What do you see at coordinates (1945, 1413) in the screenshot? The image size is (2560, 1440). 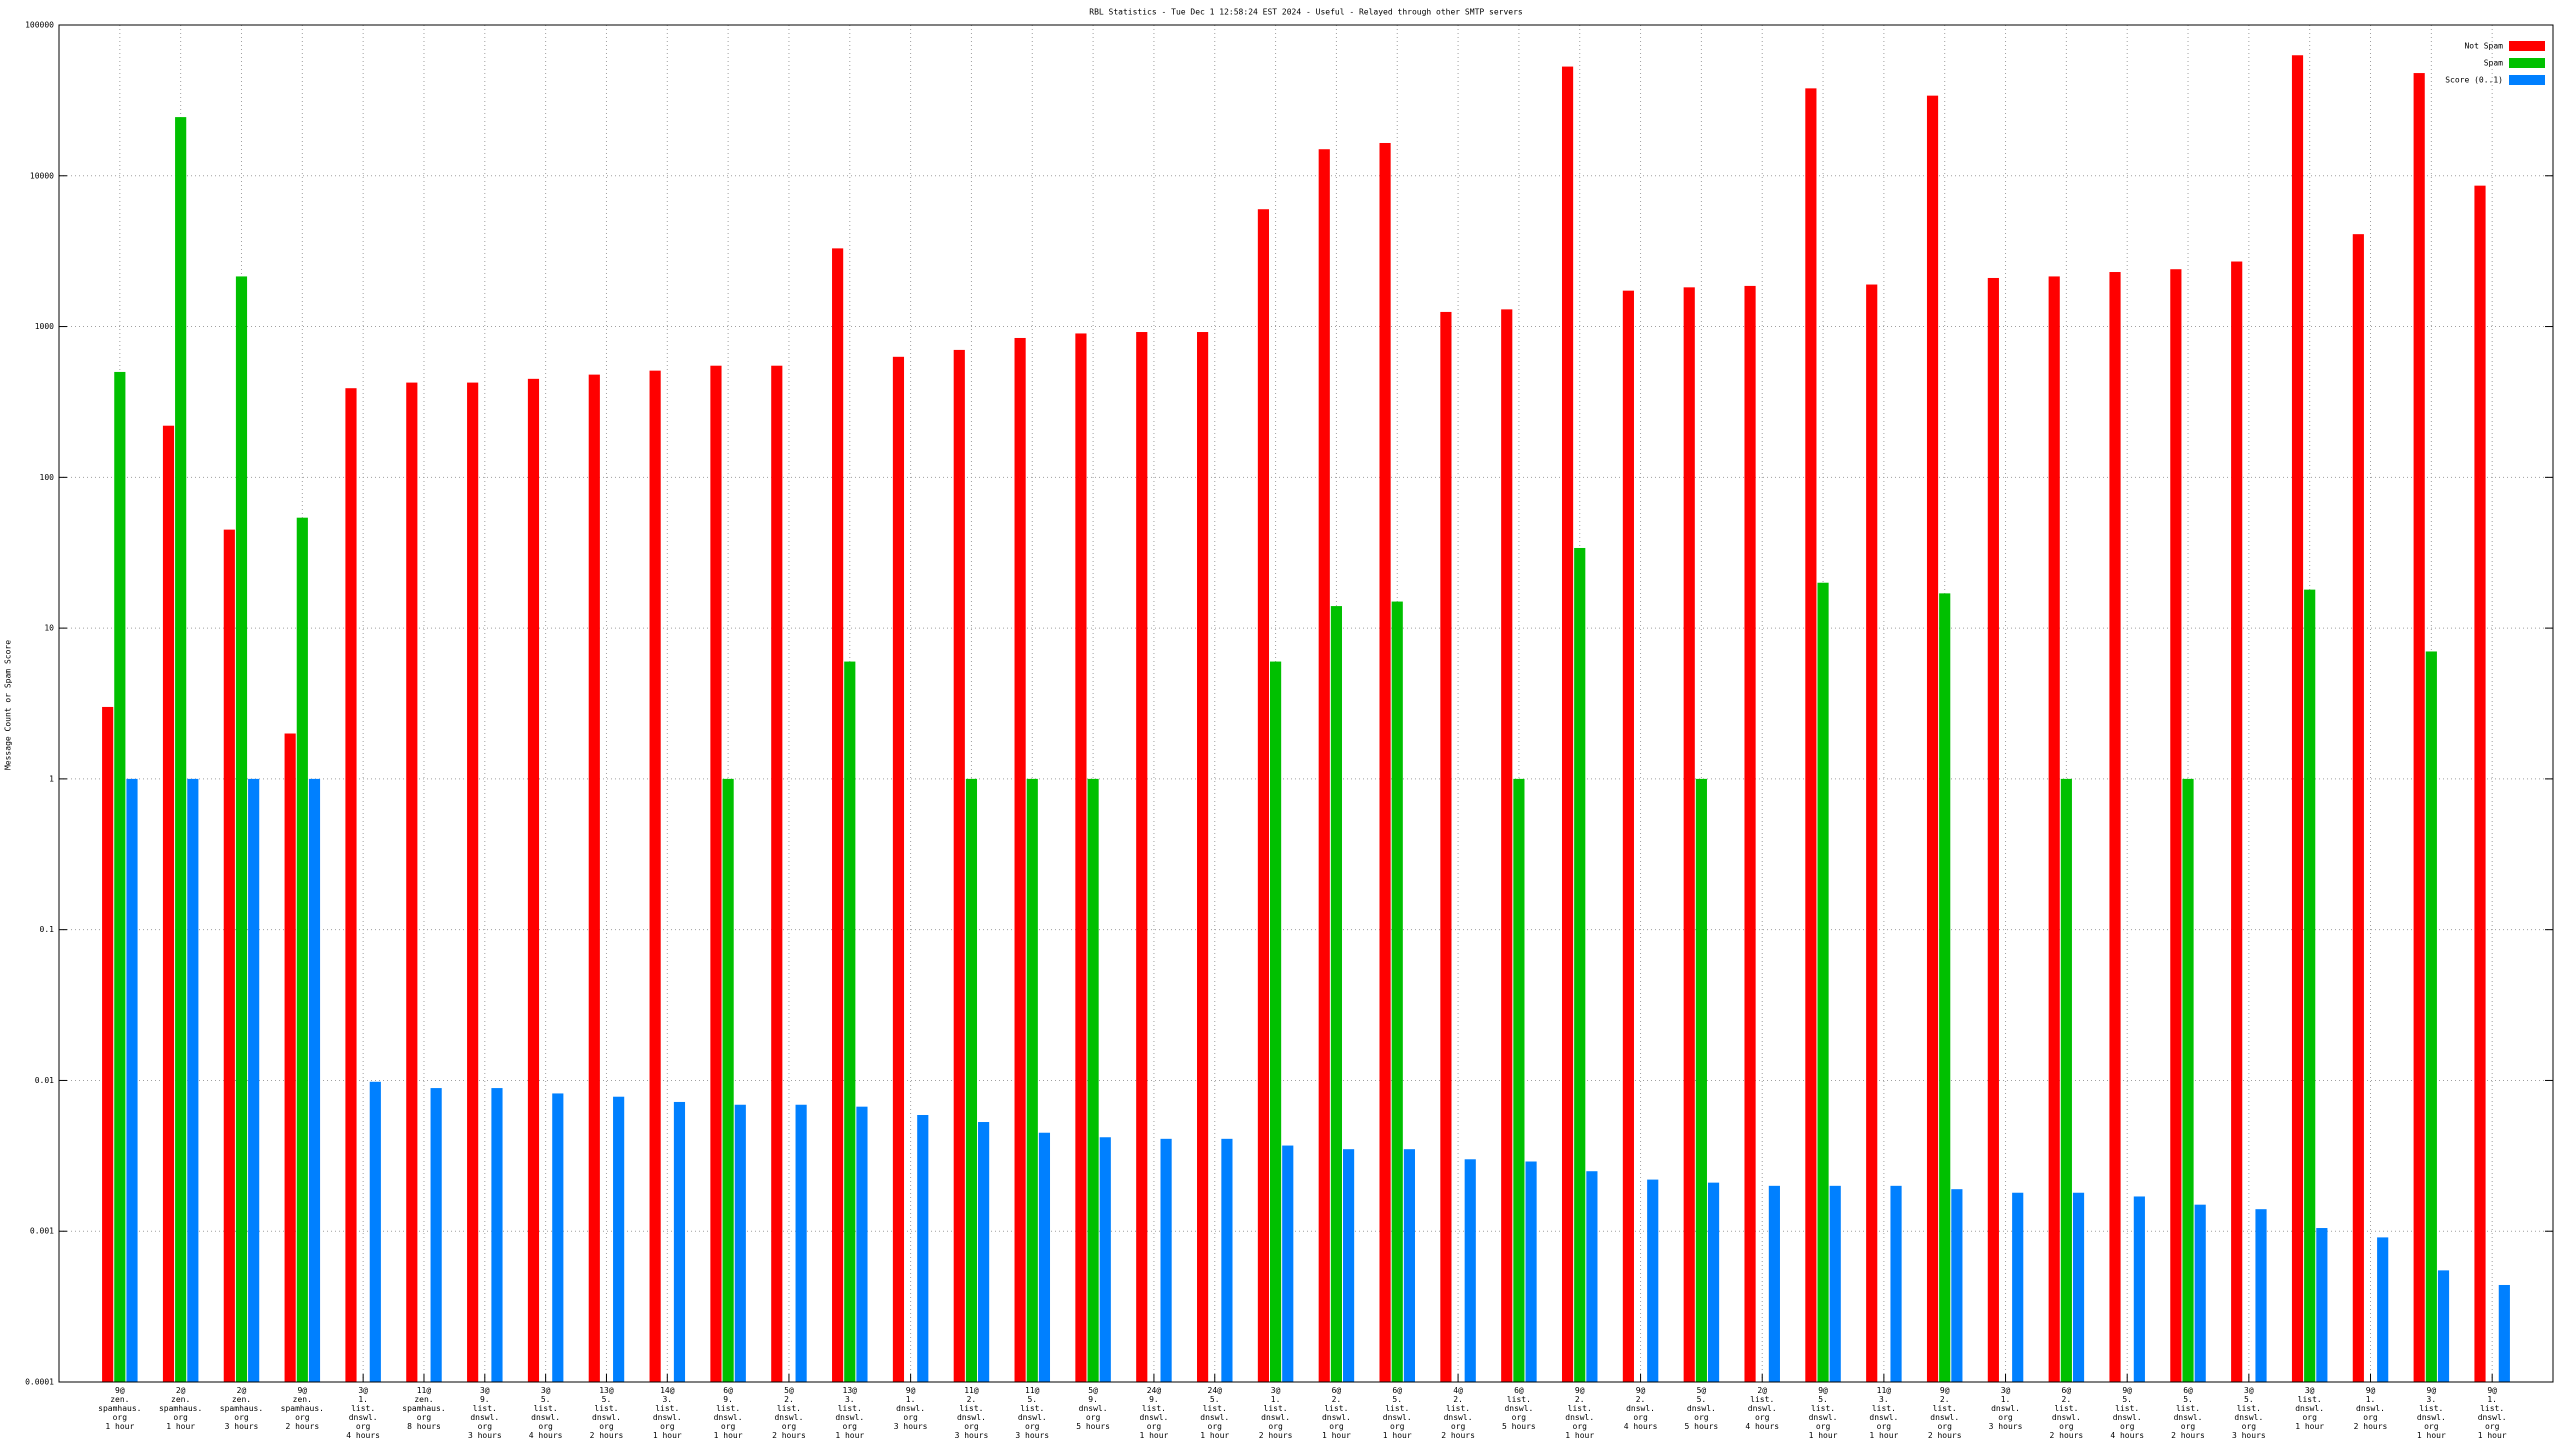 I see `x-tick-label: 9@ 2. list. dnswl. org 2 hours` at bounding box center [1945, 1413].